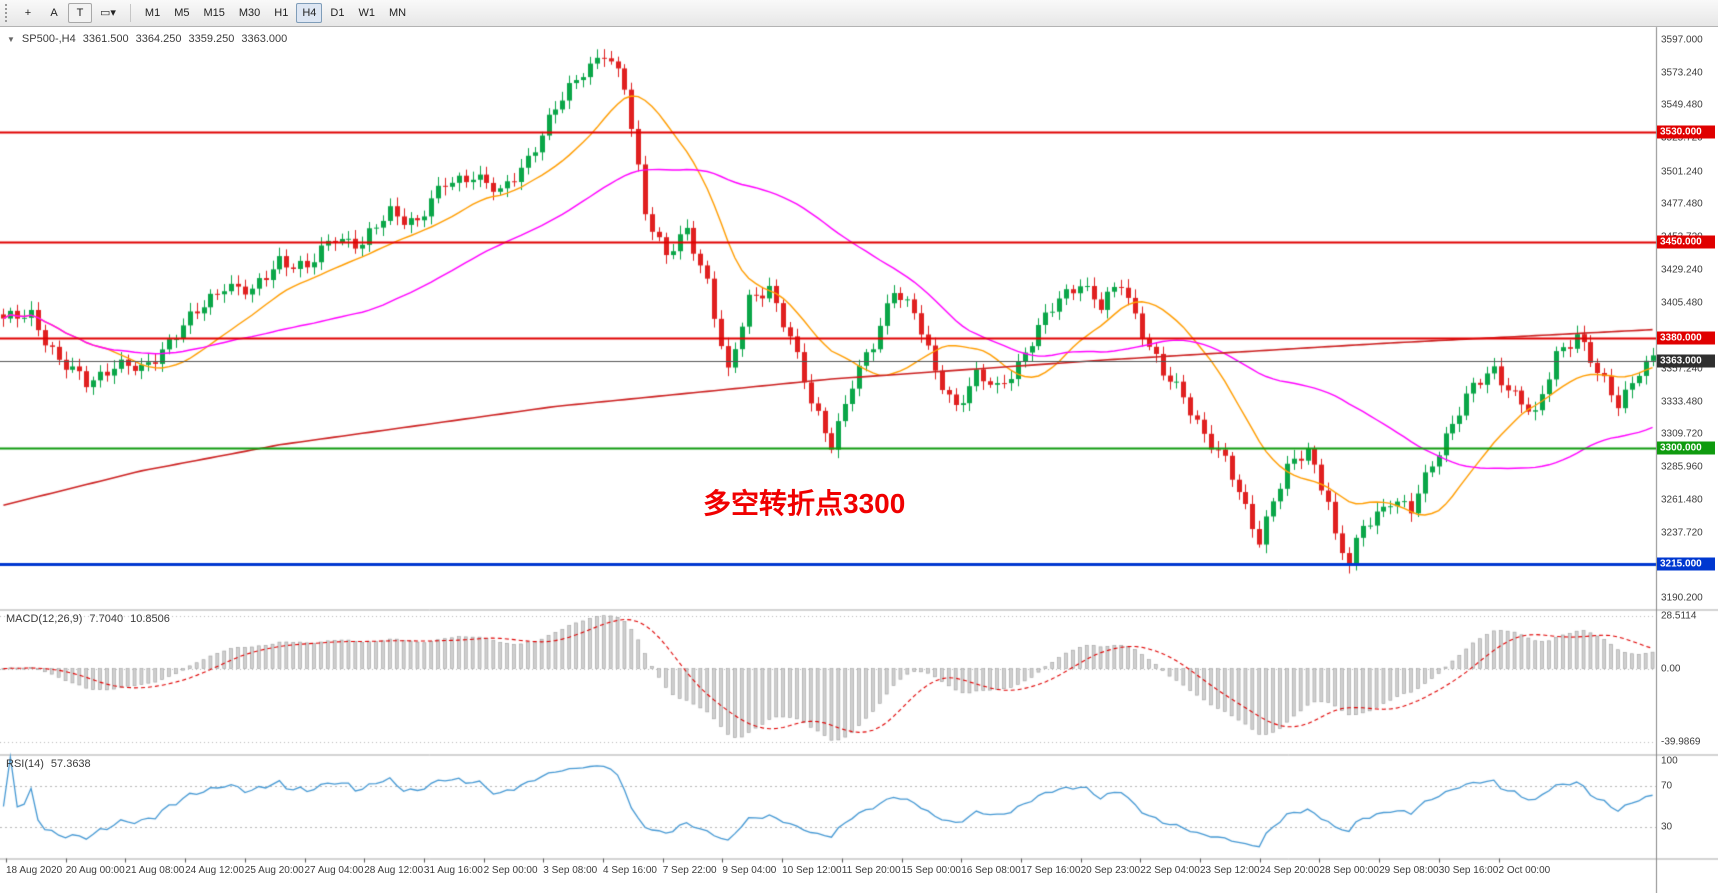 The width and height of the screenshot is (1718, 893). What do you see at coordinates (1667, 827) in the screenshot?
I see `rsi-axis-label: 30` at bounding box center [1667, 827].